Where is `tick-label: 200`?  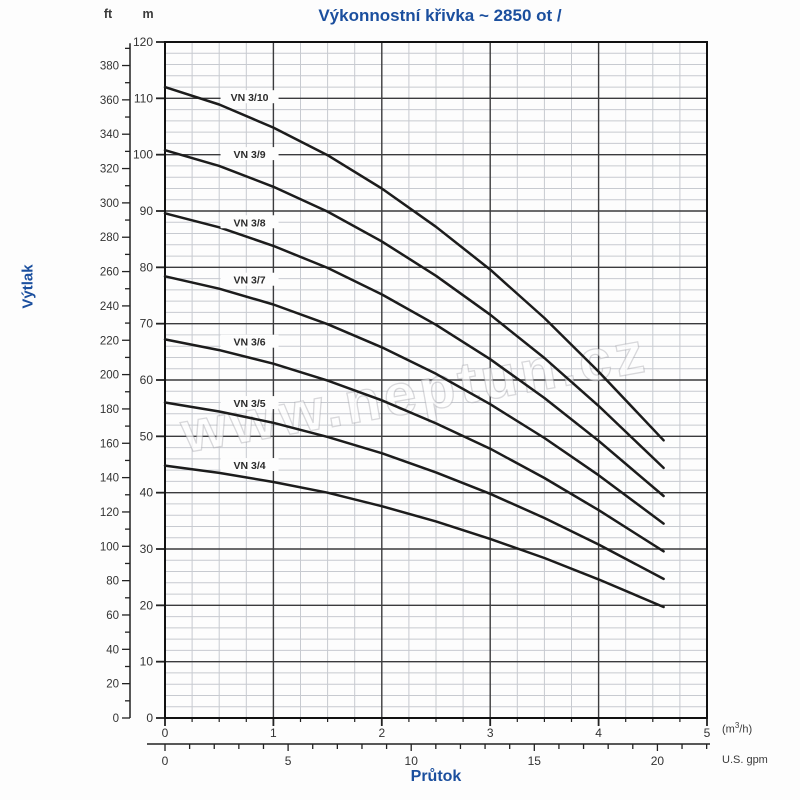 tick-label: 200 is located at coordinates (109, 376).